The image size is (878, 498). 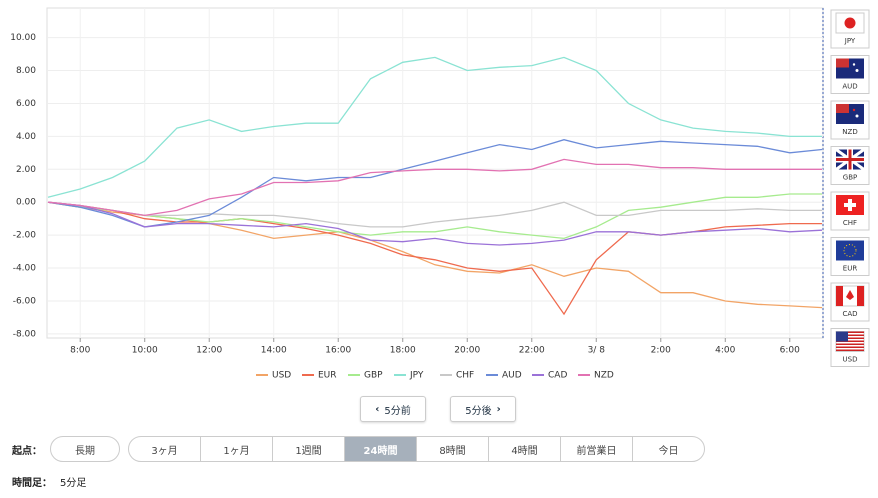 I want to click on legend-label: CAD, so click(x=557, y=376).